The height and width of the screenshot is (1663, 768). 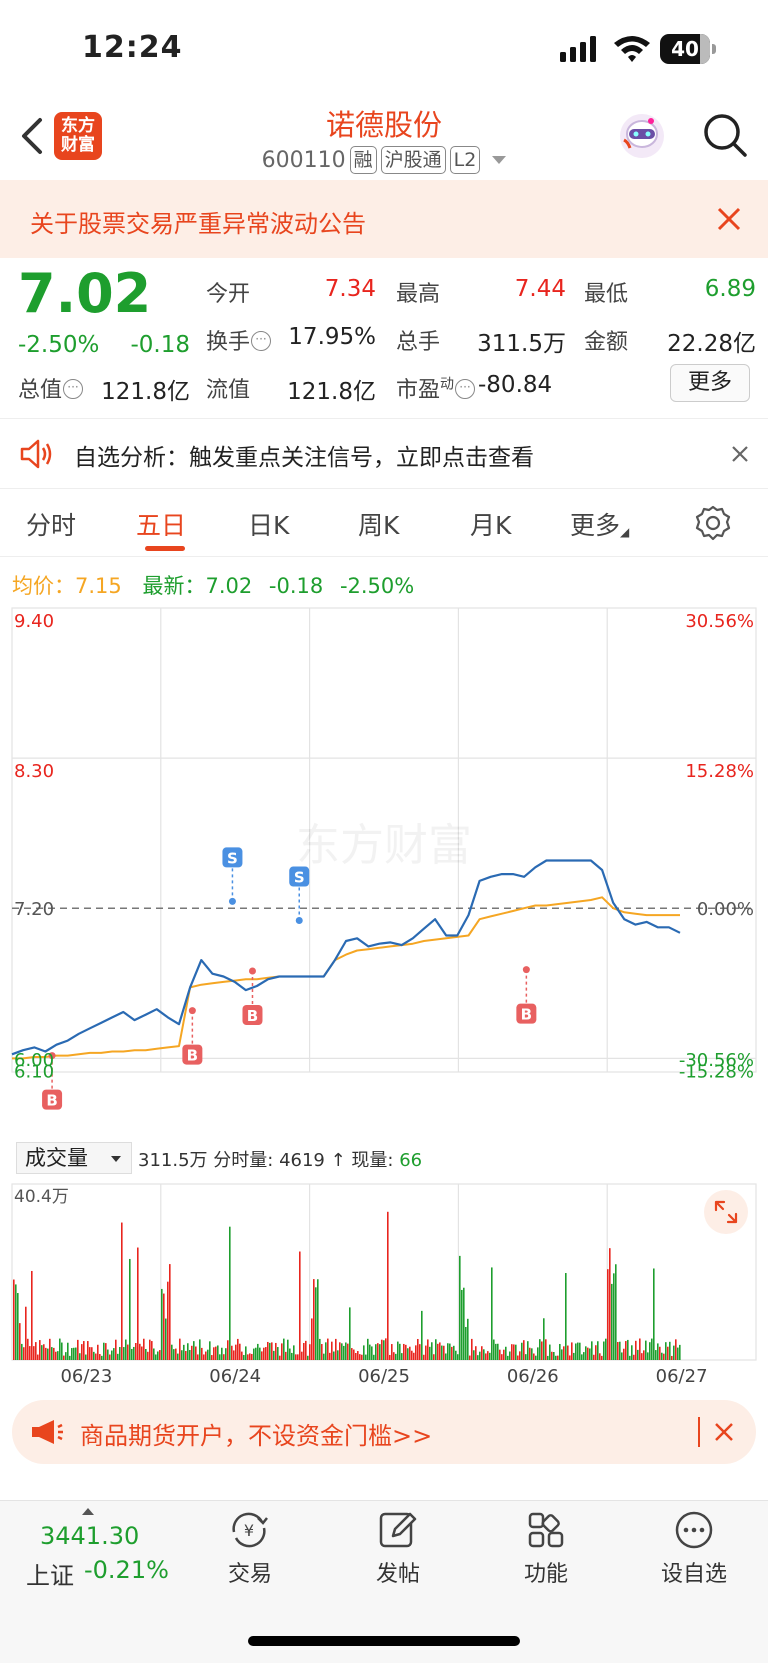 I want to click on nav-add-watchlist: 设自选, so click(x=693, y=1574).